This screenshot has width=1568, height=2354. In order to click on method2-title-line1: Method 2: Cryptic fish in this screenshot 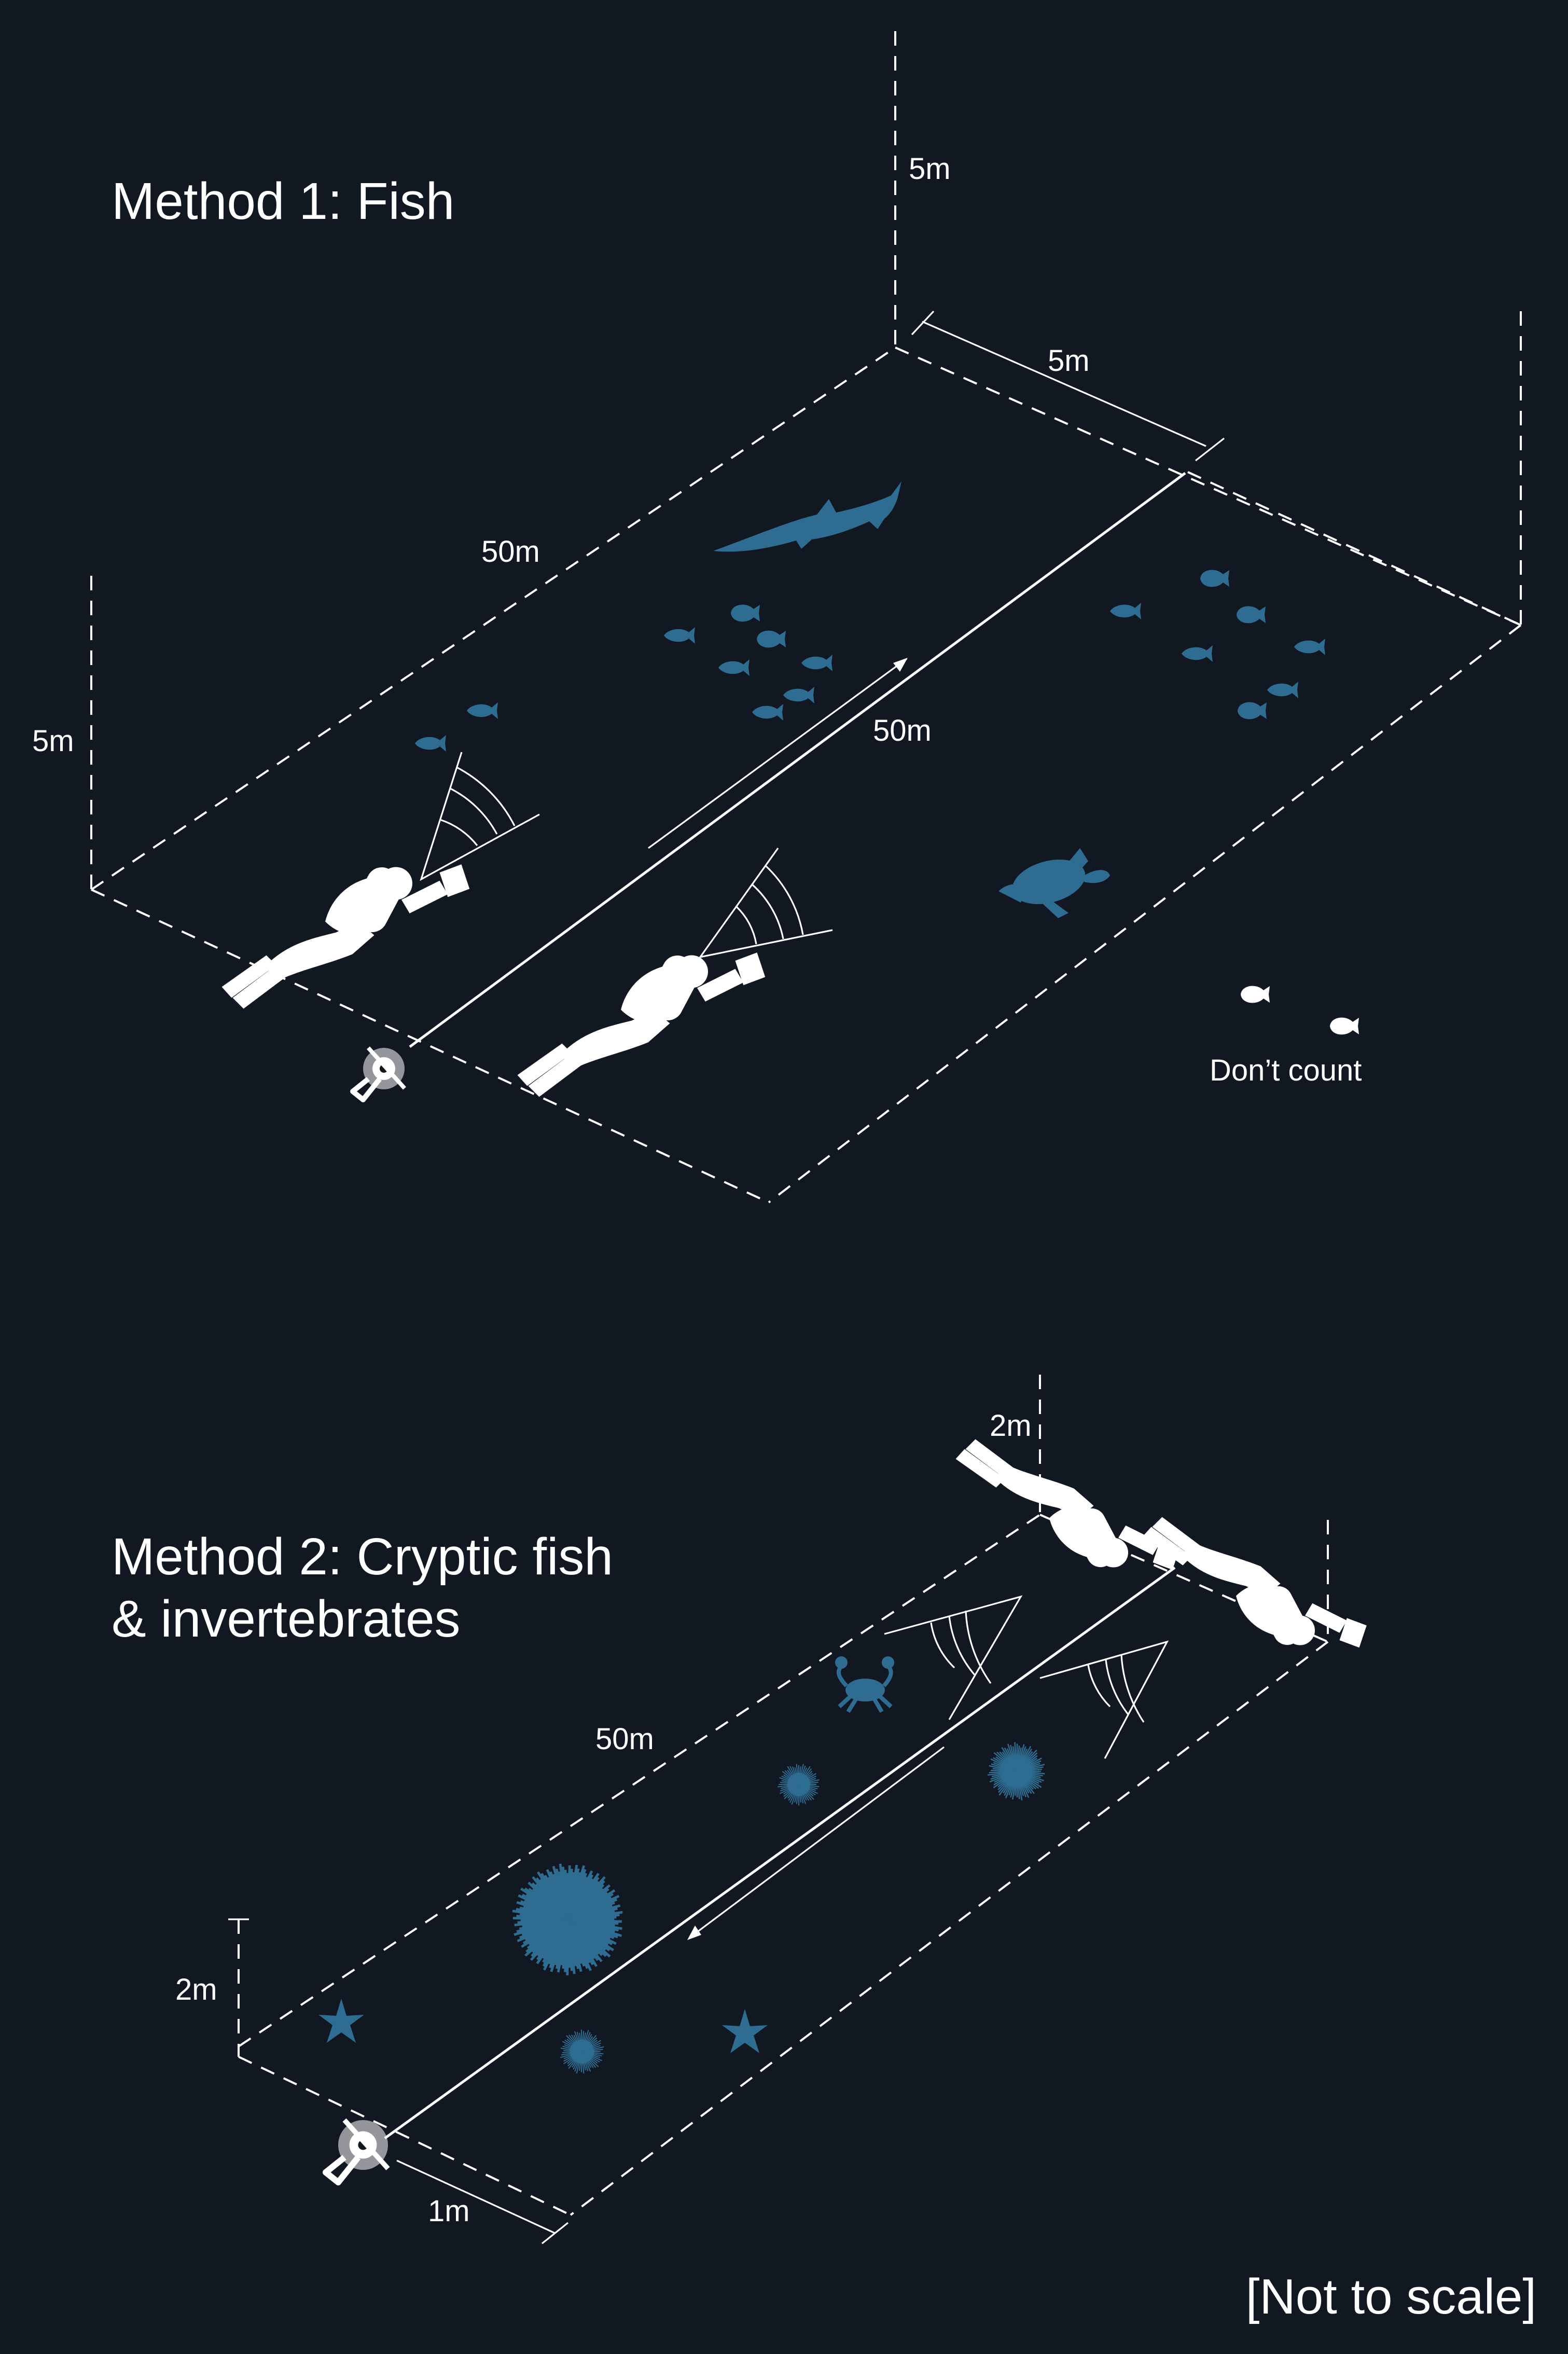, I will do `click(362, 1557)`.